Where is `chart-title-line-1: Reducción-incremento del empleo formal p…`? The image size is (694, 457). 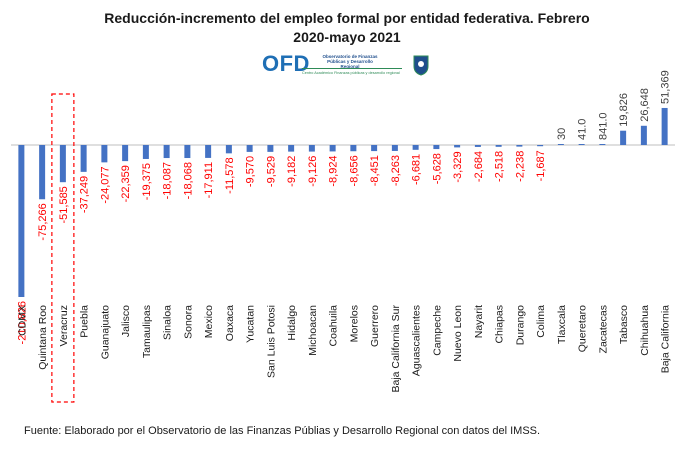 chart-title-line-1: Reducción-incremento del empleo formal p… is located at coordinates (347, 18).